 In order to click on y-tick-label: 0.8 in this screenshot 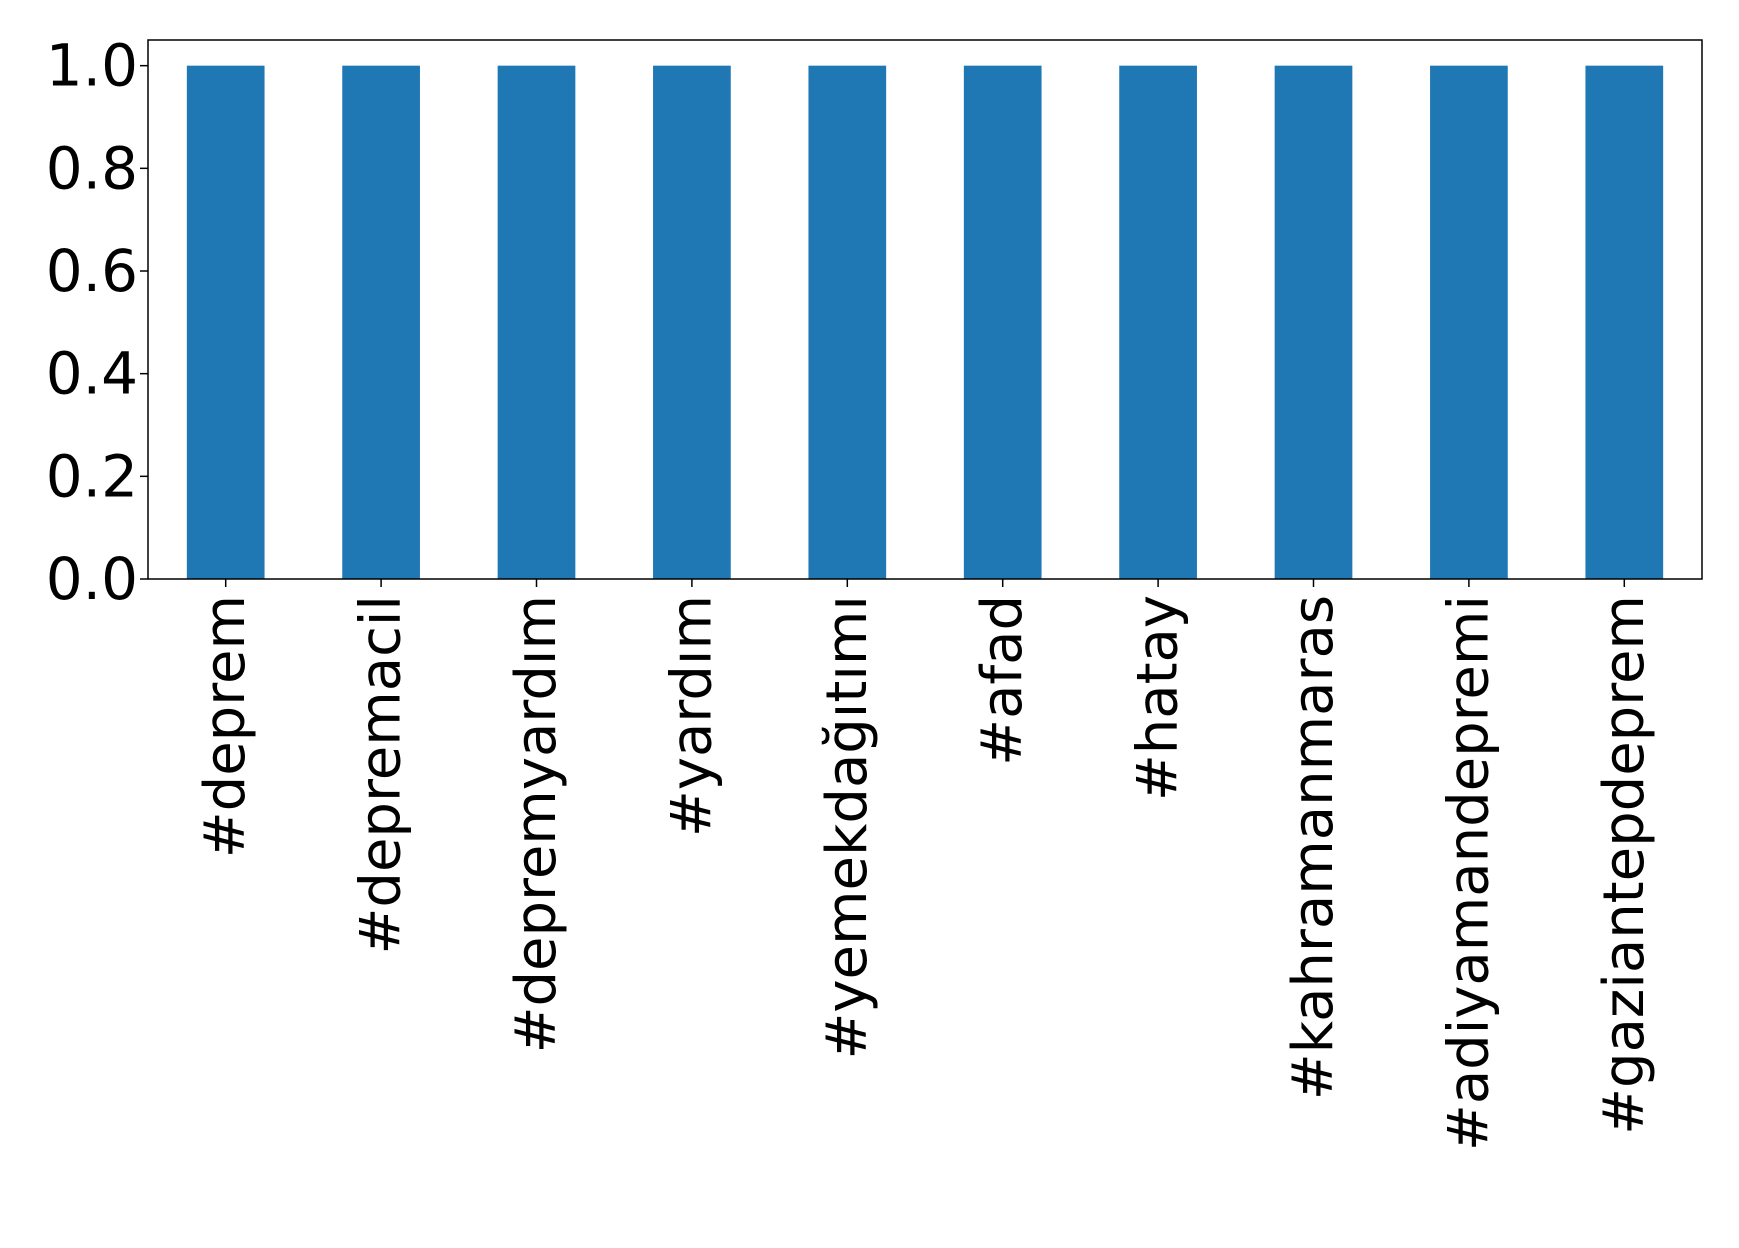, I will do `click(92, 168)`.